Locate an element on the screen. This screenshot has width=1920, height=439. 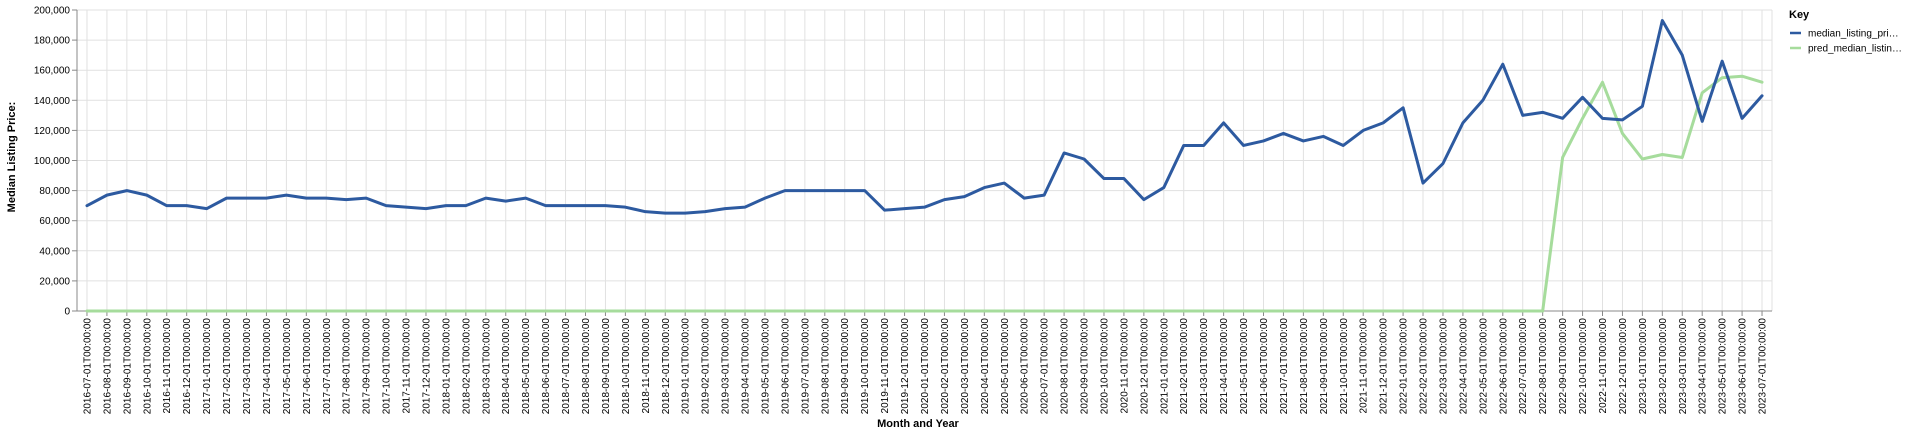
x-axis-title: Month and Year is located at coordinates (918, 424).